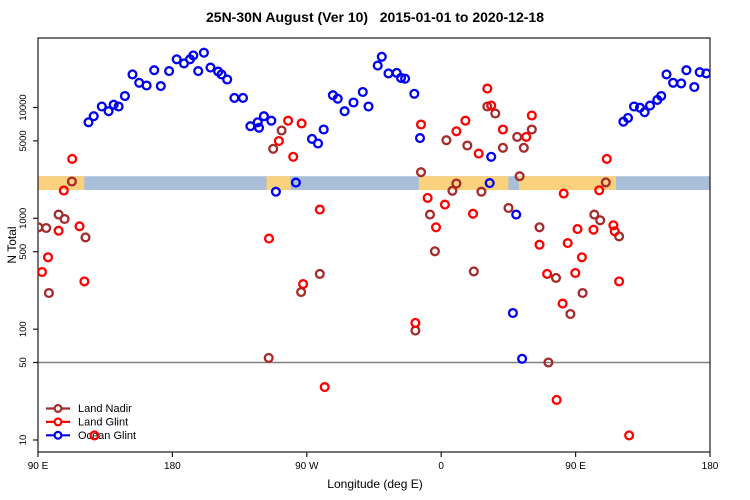  I want to click on y-tick-label: 500, so click(23, 252).